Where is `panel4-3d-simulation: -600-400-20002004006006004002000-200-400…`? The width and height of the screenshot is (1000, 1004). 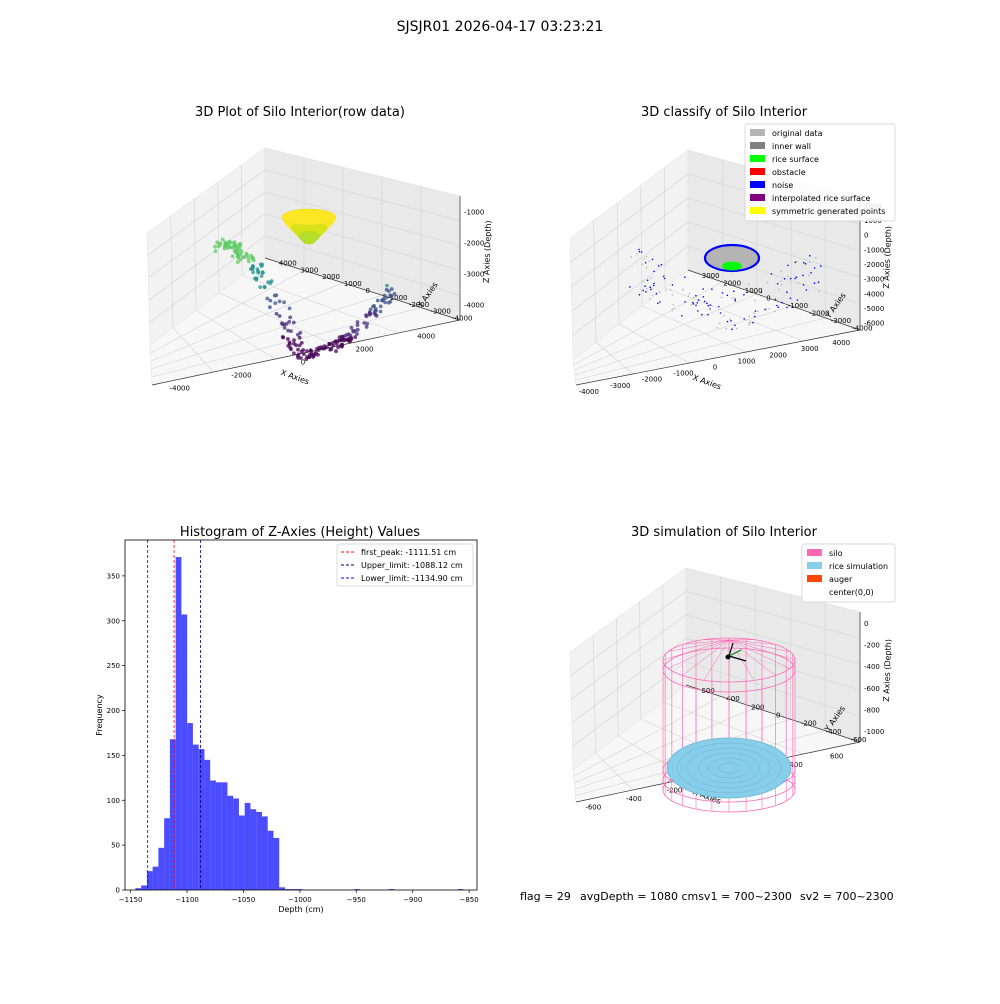 panel4-3d-simulation: -600-400-20002004006006004002000-200-400… is located at coordinates (732, 678).